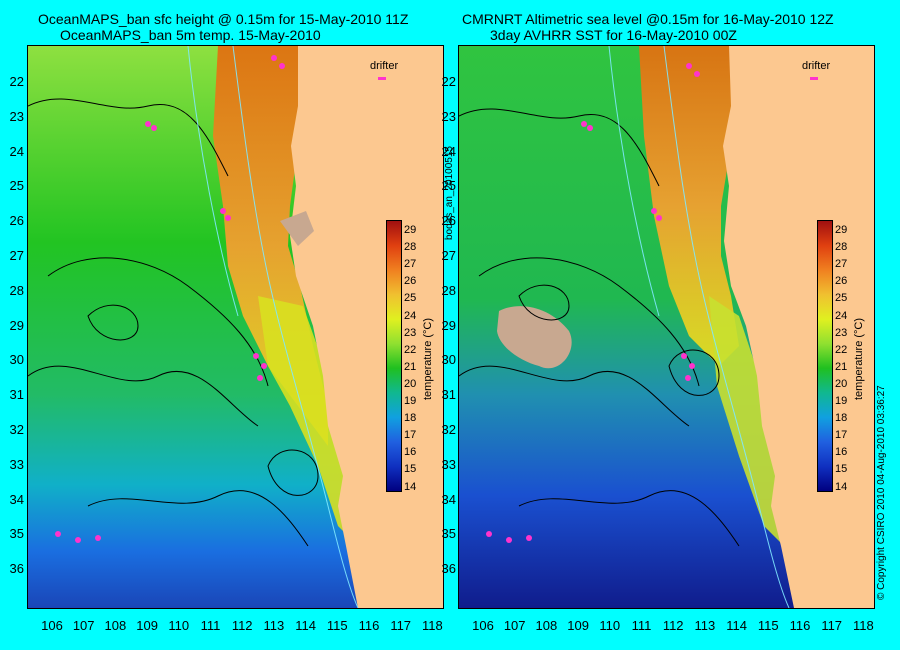  I want to click on right-drifter-marker, so click(814, 78).